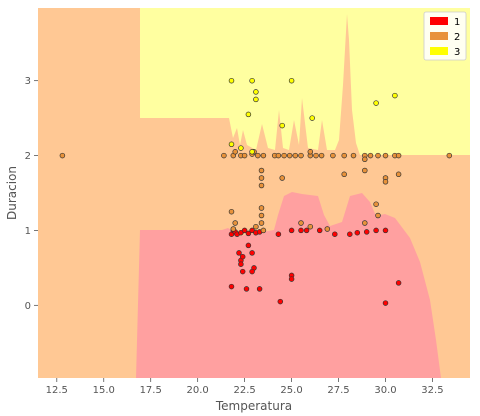  What do you see at coordinates (28, 81) in the screenshot?
I see `y-tick-label-3: 3` at bounding box center [28, 81].